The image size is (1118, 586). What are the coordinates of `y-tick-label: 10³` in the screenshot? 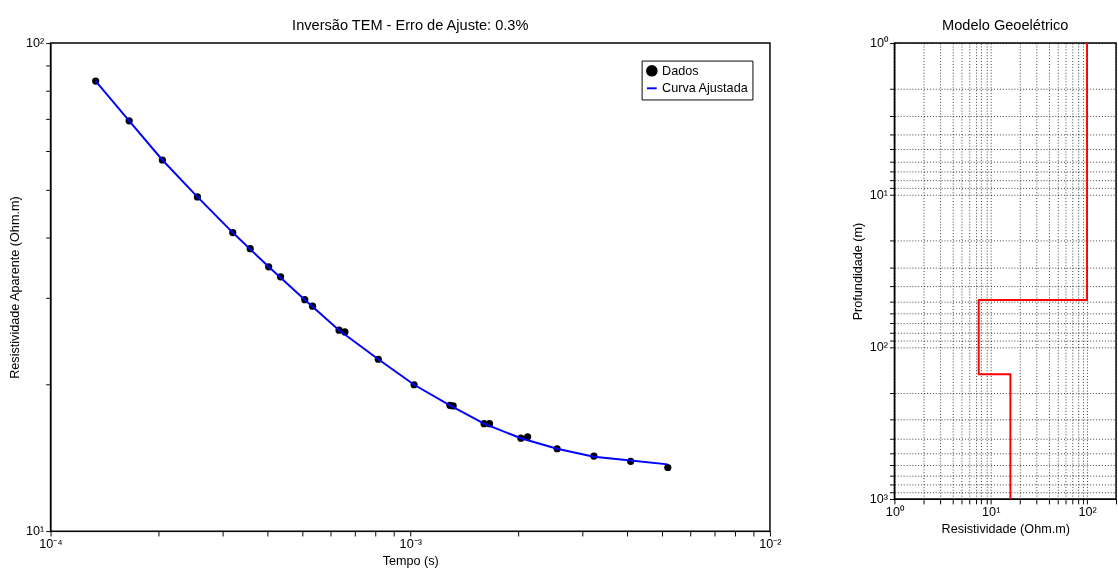 It's located at (879, 499).